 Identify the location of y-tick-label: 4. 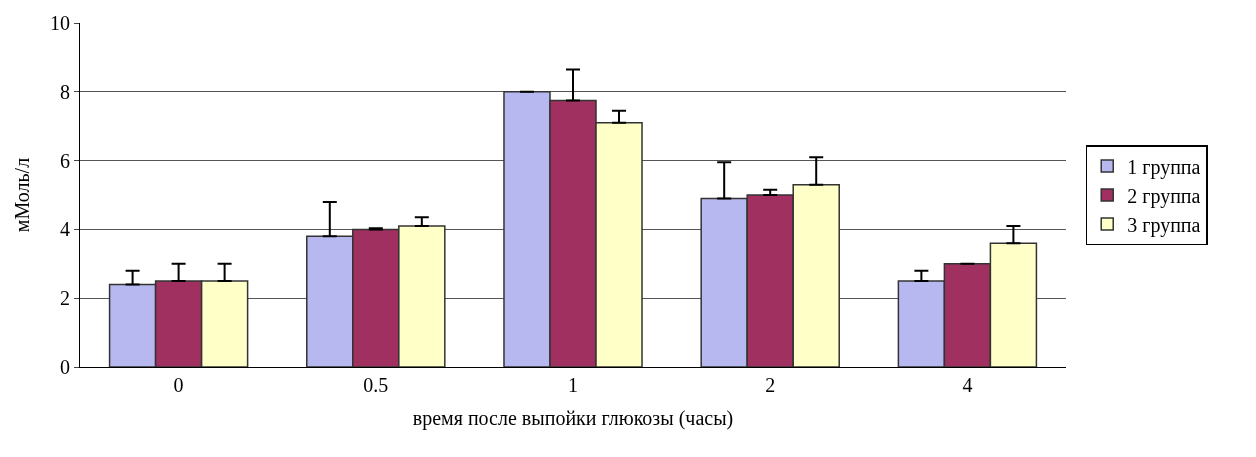
(65, 229).